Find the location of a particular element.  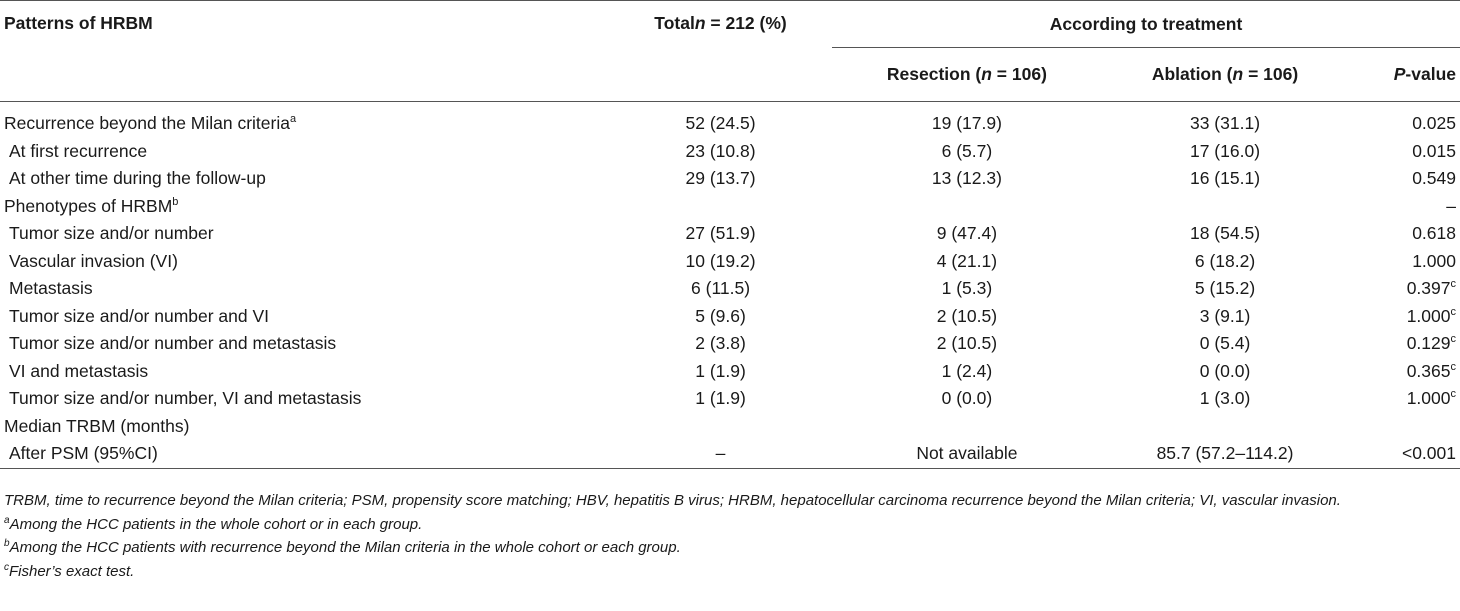

cell-p-value: 0.618 is located at coordinates (1434, 233).